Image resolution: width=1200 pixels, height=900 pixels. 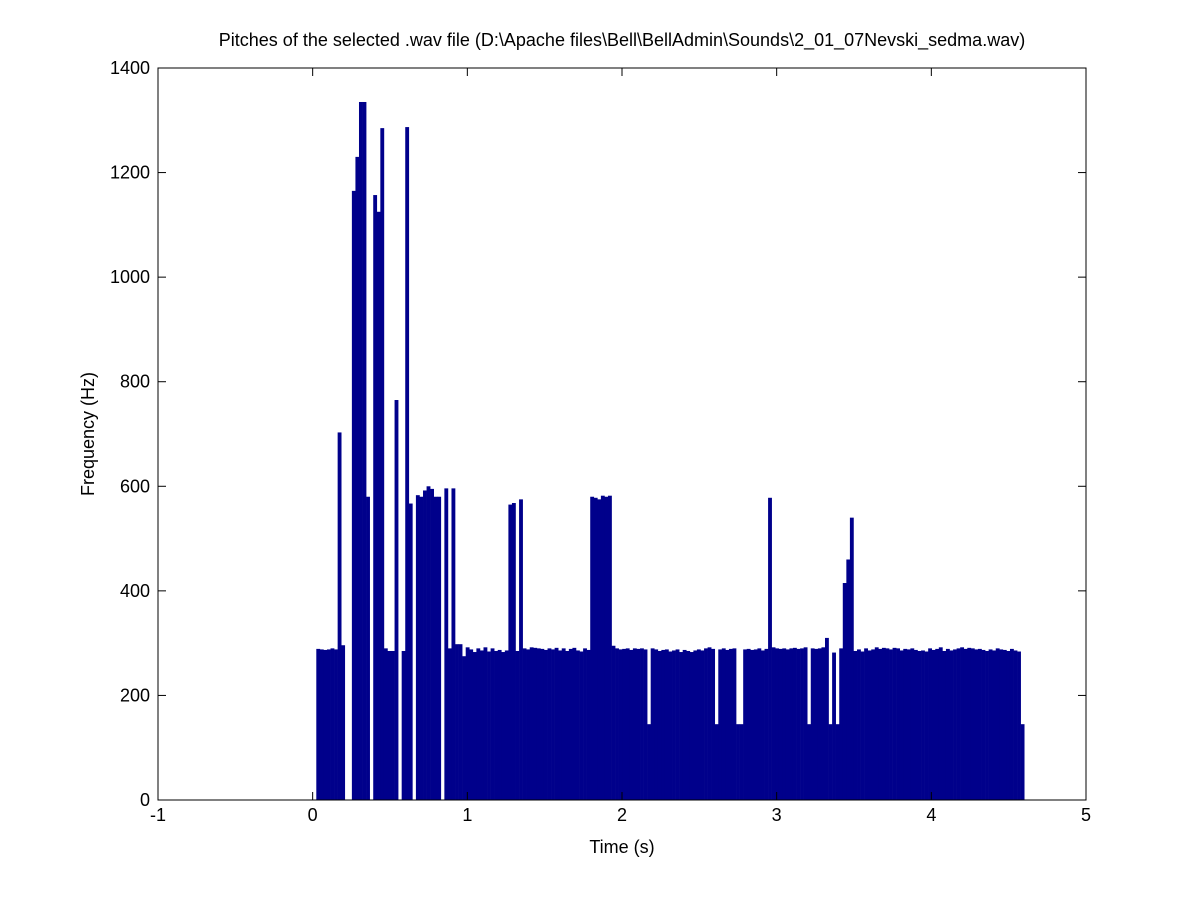 What do you see at coordinates (1086, 815) in the screenshot?
I see `x-tick-label: 5` at bounding box center [1086, 815].